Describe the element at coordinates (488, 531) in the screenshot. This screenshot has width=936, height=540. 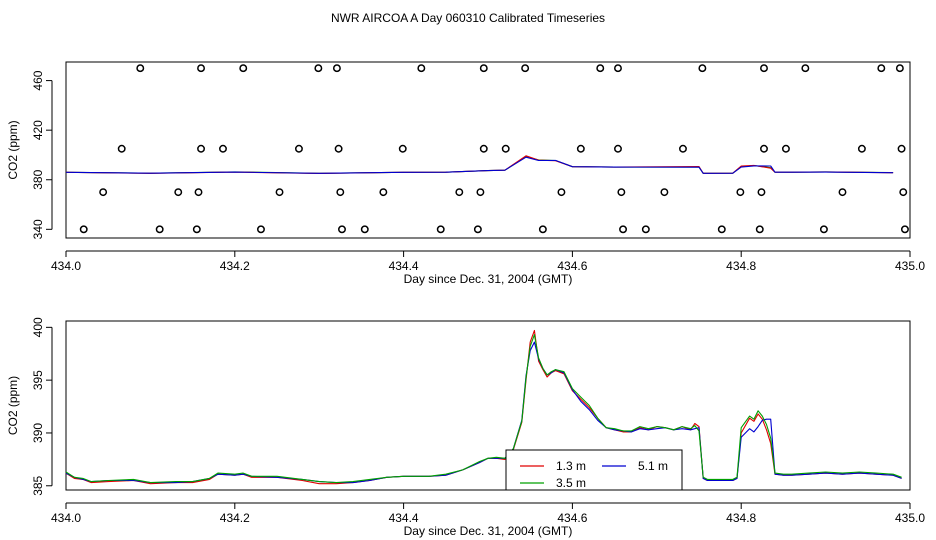
I see `bottom-x-axis-label: Day since Dec. 31, 2004 (GMT)` at that location.